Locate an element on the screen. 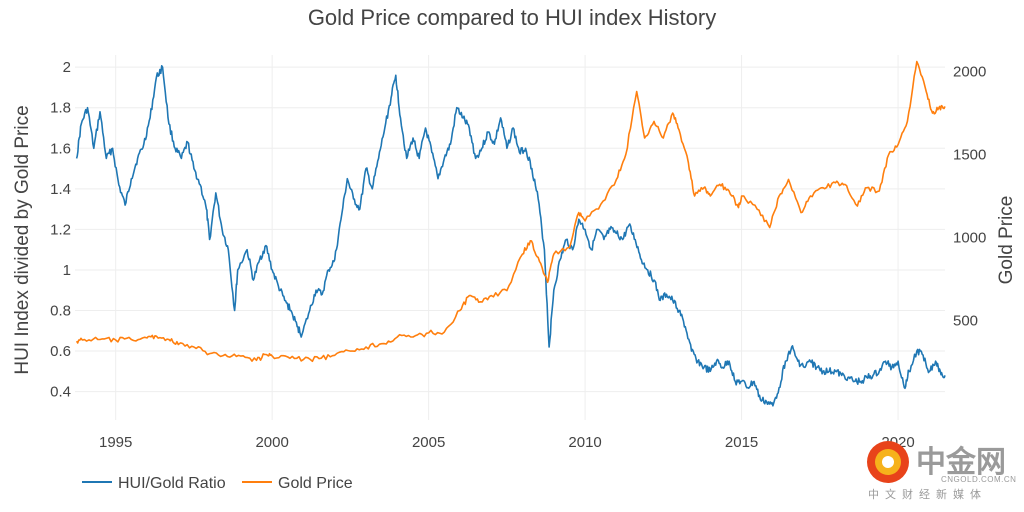 This screenshot has height=512, width=1024. y-right-tick-label: 500 is located at coordinates (965, 320).